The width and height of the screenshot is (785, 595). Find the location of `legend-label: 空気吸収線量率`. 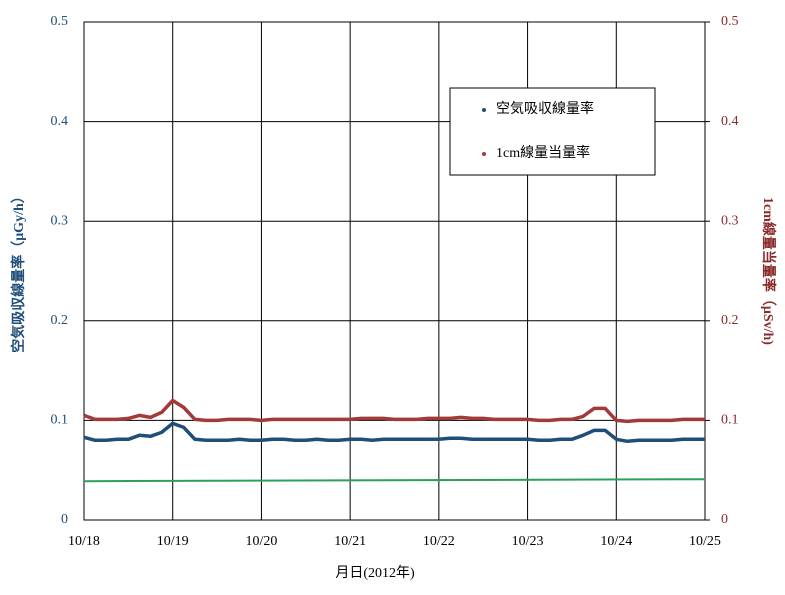

legend-label: 空気吸収線量率 is located at coordinates (545, 108).